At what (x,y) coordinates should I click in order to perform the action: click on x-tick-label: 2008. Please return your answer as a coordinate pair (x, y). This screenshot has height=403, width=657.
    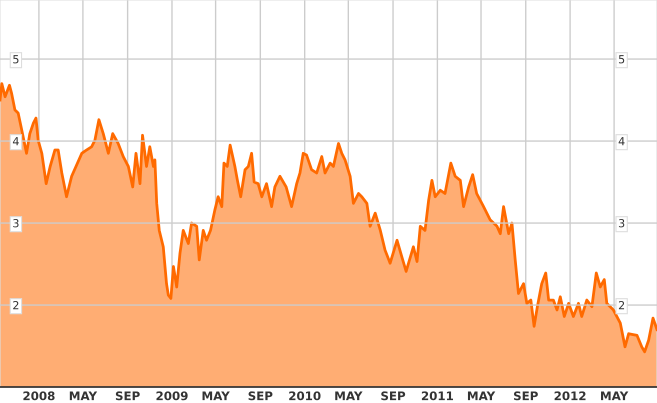
    Looking at the image, I should click on (39, 395).